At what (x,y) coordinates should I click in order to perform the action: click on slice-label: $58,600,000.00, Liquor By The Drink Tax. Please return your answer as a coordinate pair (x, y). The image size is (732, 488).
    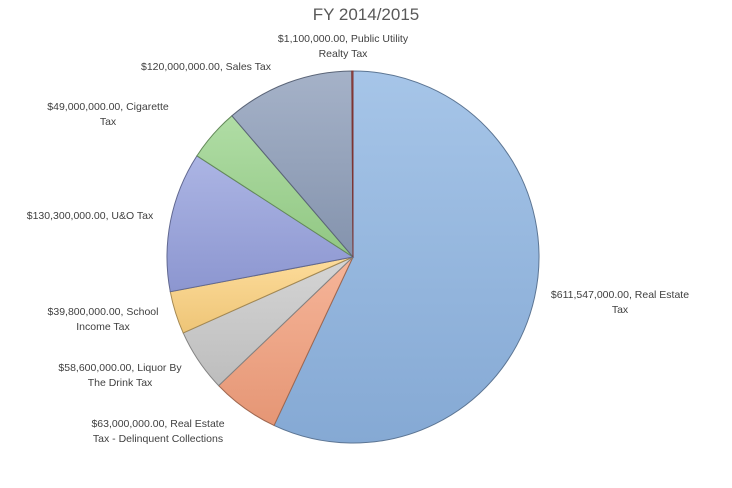
    Looking at the image, I should click on (120, 375).